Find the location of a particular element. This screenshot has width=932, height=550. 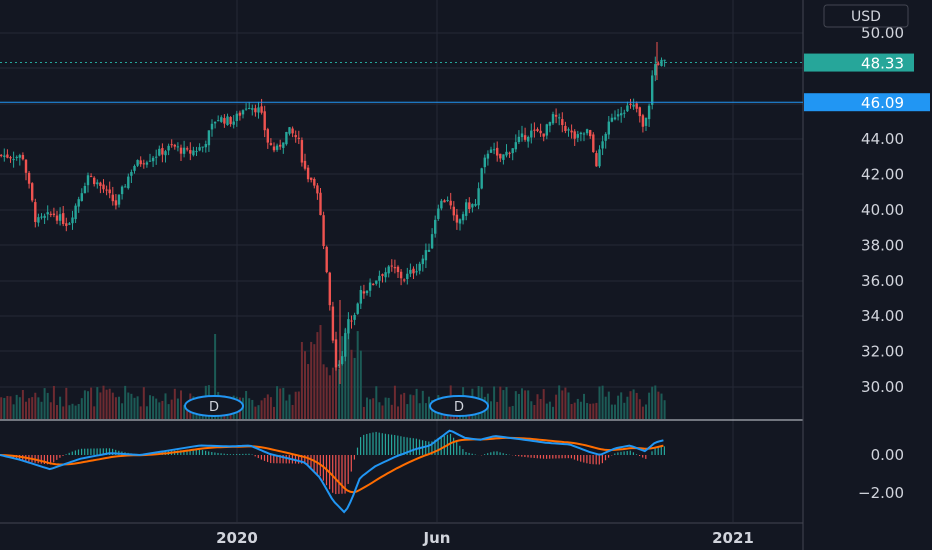

price-tick-label: 34.00 is located at coordinates (882, 316).